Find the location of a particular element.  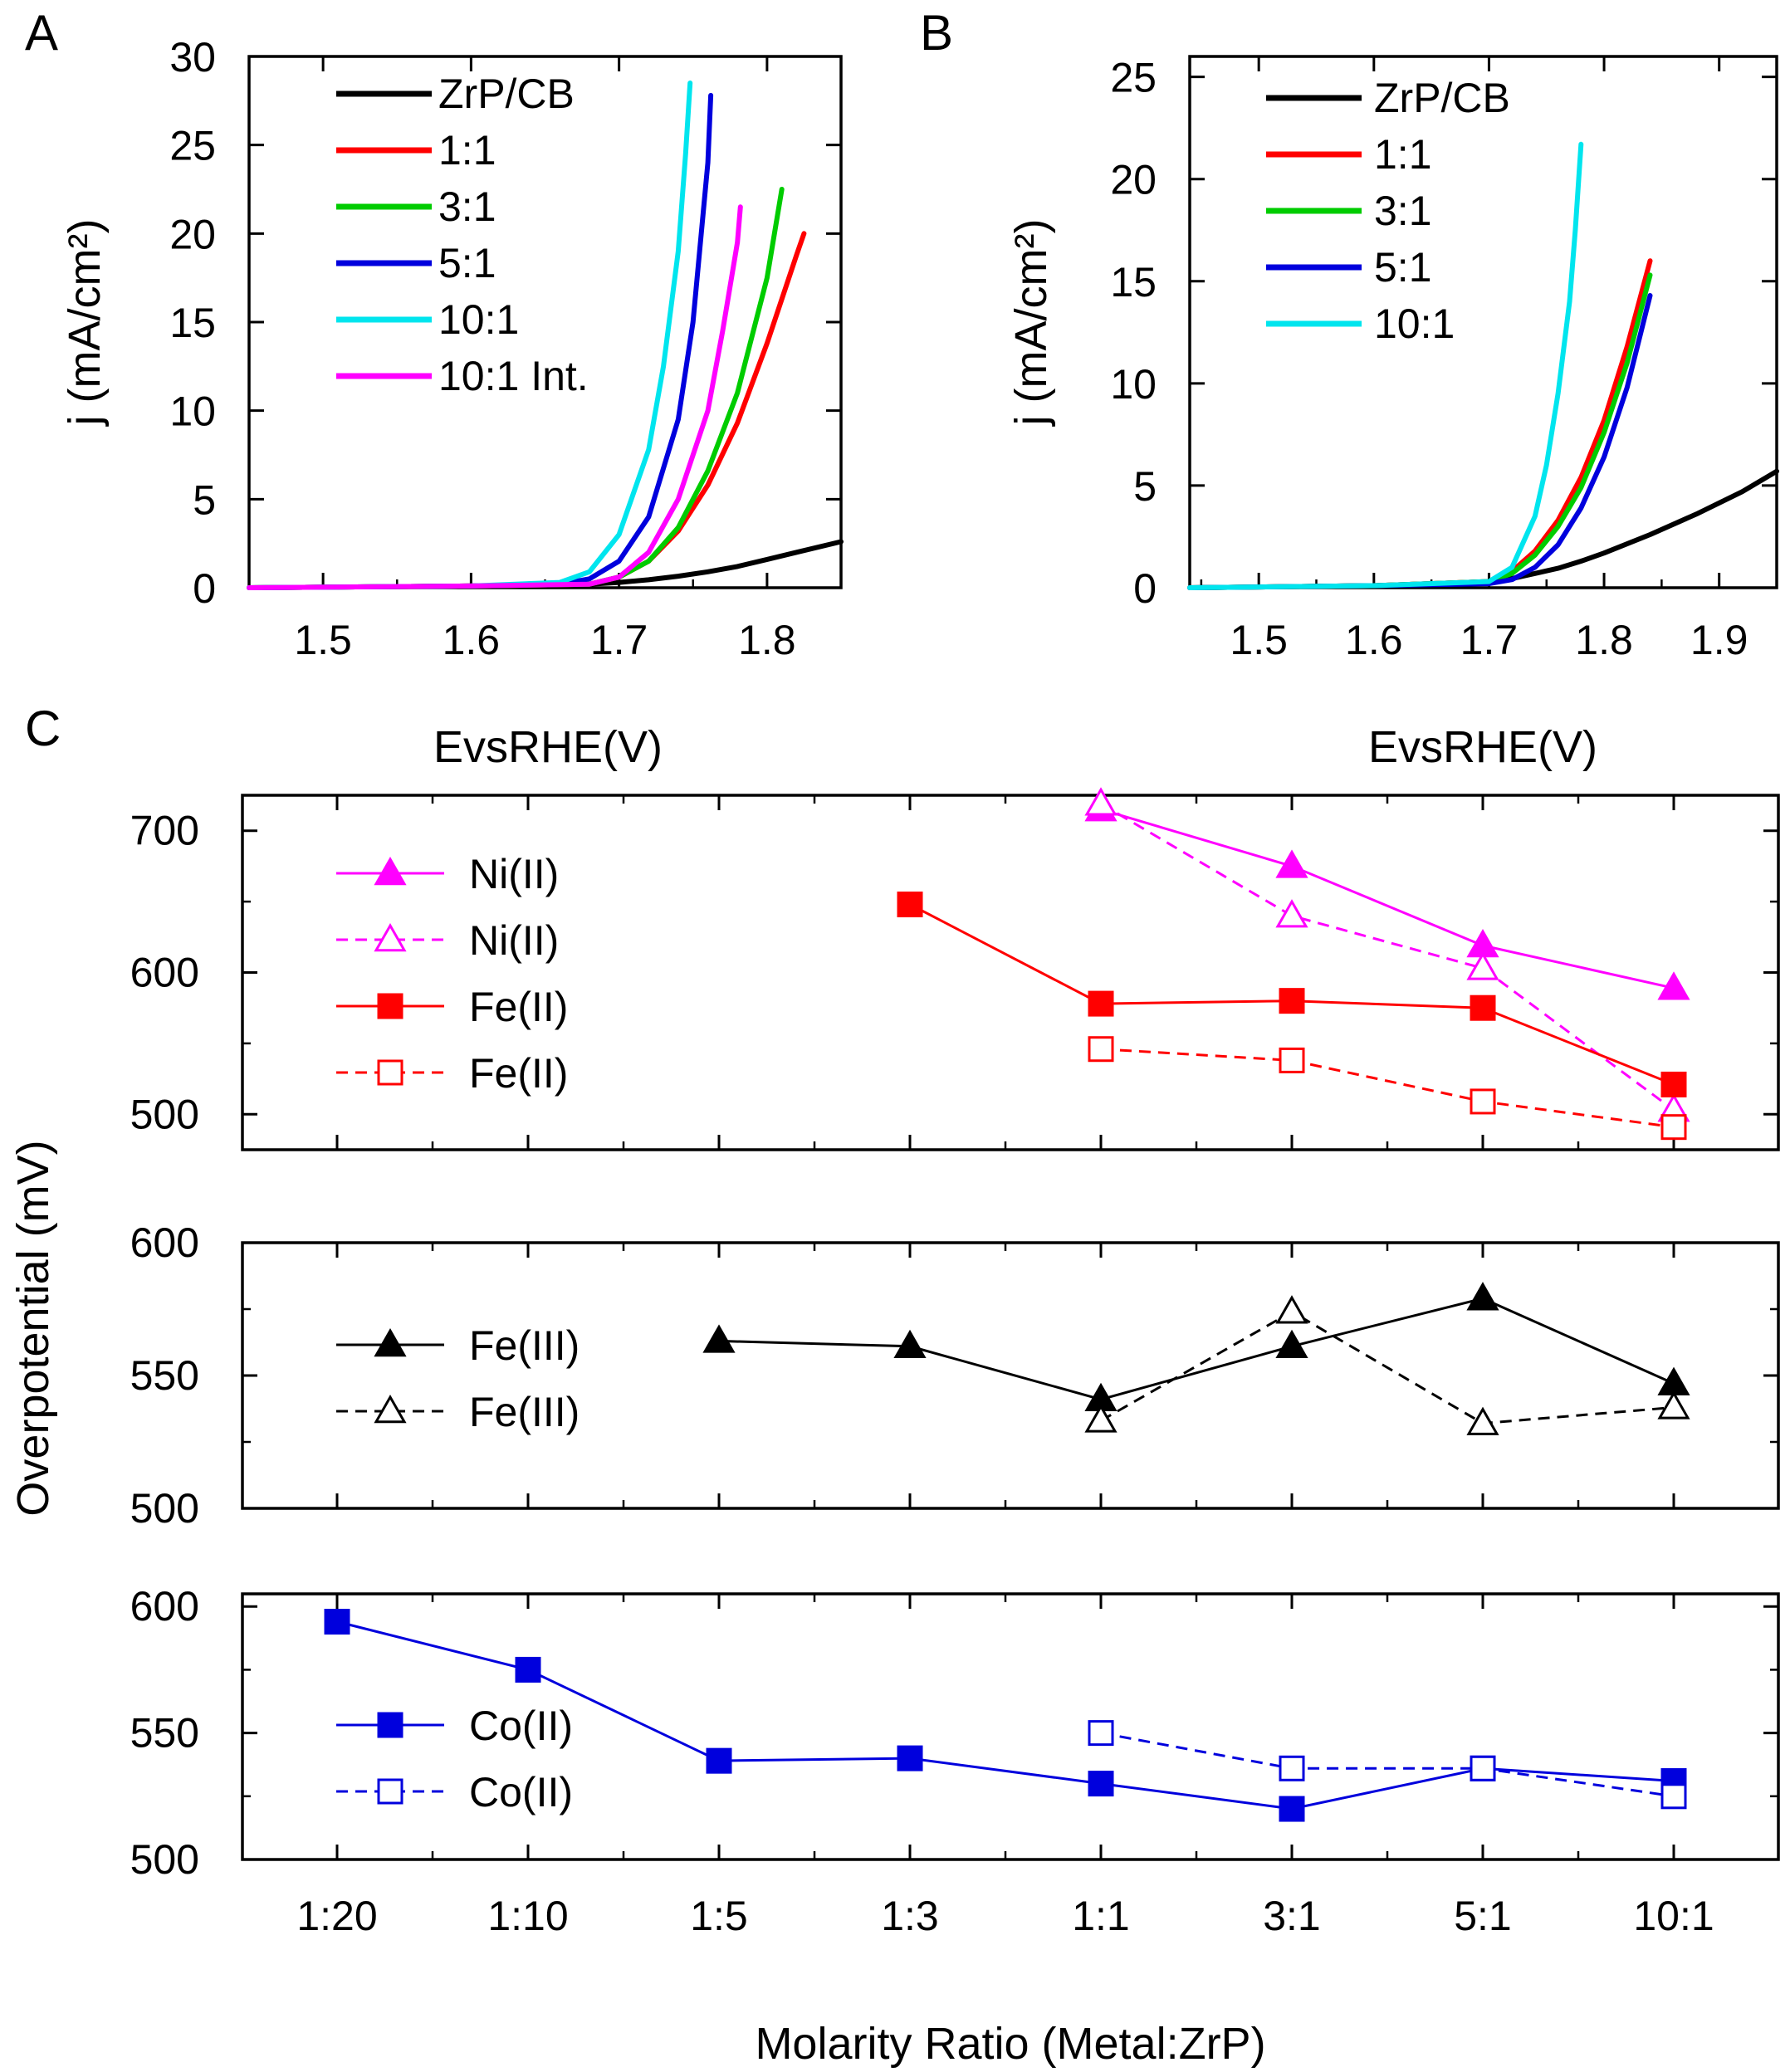

b-legend-label-1-1: 1:1 is located at coordinates (1403, 154).